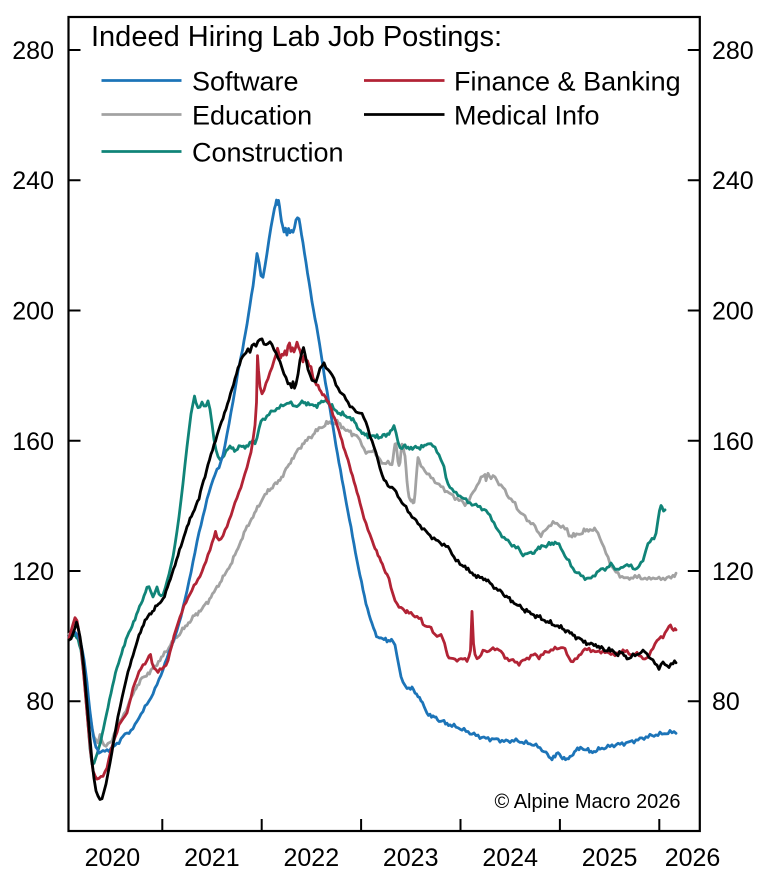 This screenshot has height=886, width=768. What do you see at coordinates (245, 82) in the screenshot?
I see `svg-text: Software` at bounding box center [245, 82].